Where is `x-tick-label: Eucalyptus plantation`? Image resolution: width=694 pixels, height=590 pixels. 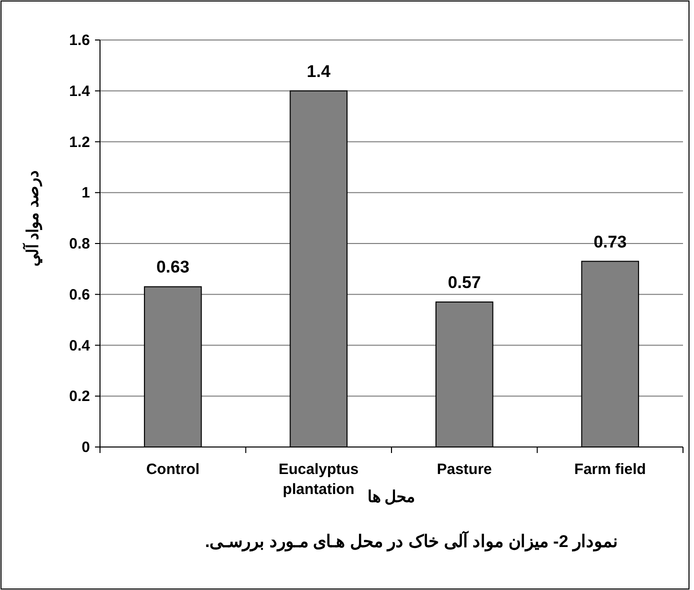 x-tick-label: Eucalyptus plantation is located at coordinates (318, 479).